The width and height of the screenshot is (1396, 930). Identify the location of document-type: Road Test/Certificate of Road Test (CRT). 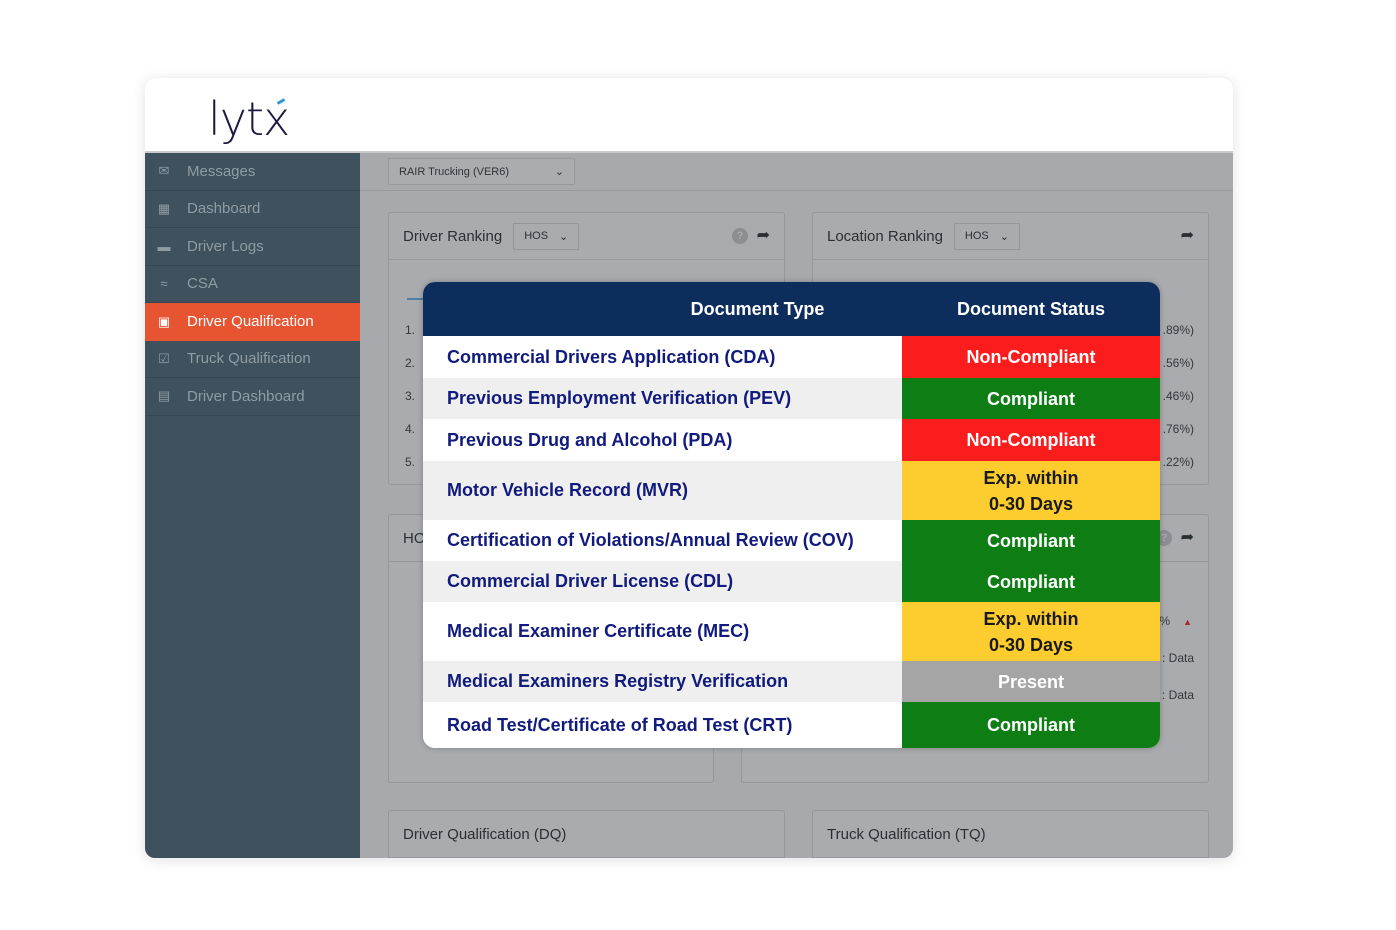
(620, 724).